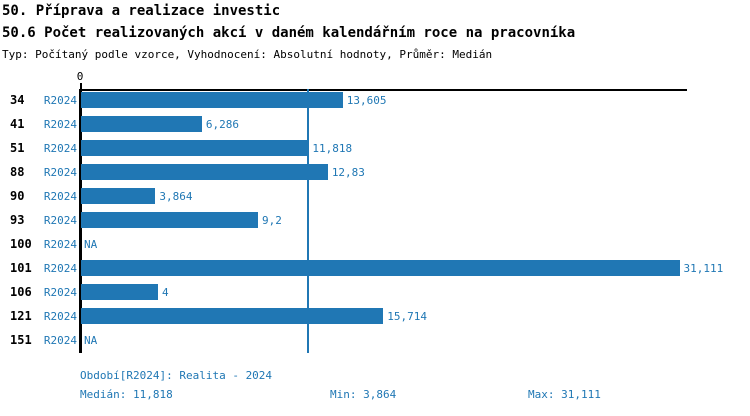  What do you see at coordinates (21, 268) in the screenshot?
I see `row-category-label: 101` at bounding box center [21, 268].